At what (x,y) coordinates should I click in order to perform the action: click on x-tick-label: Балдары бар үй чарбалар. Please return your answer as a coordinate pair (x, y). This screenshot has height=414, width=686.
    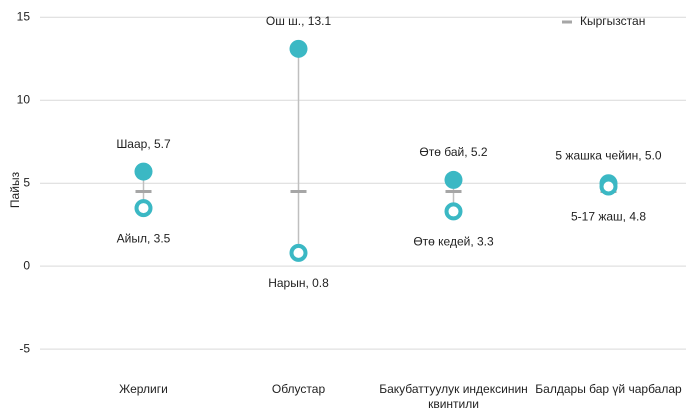
    Looking at the image, I should click on (608, 389).